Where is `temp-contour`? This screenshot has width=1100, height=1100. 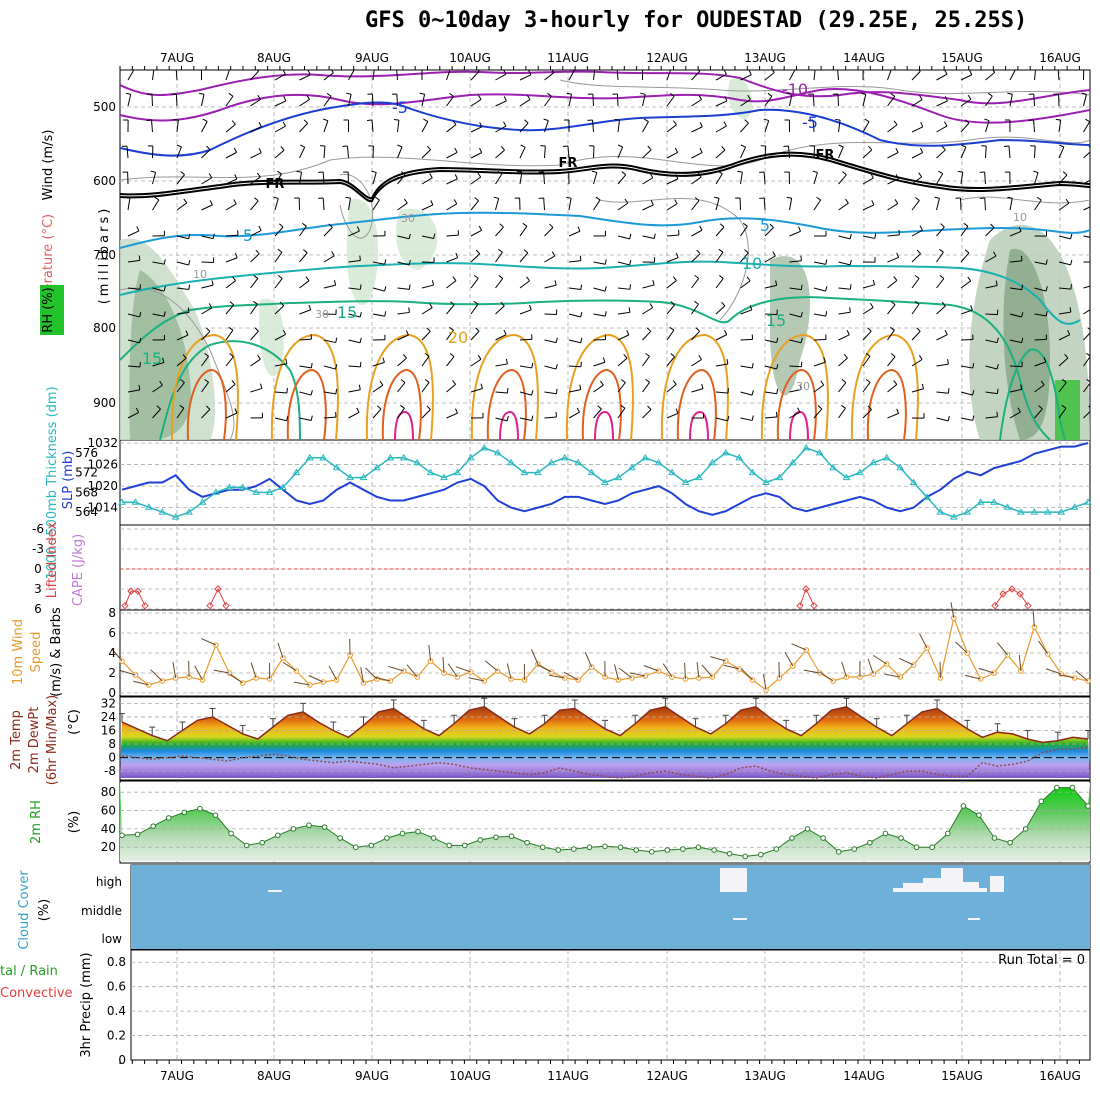
temp-contour is located at coordinates (605, 230).